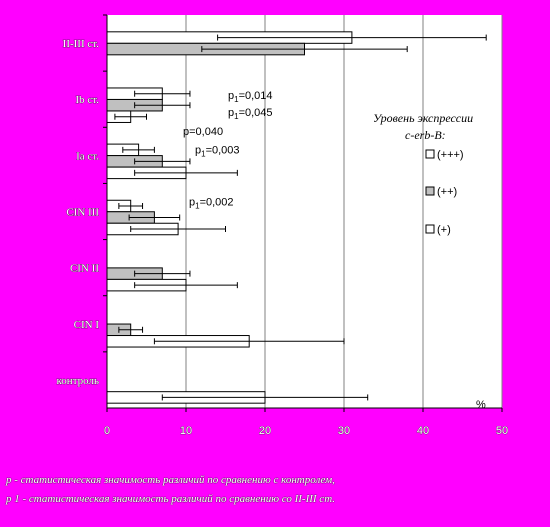 This screenshot has width=550, height=527. What do you see at coordinates (423, 118) in the screenshot?
I see `legend-title-line1: Уровень экспрессии` at bounding box center [423, 118].